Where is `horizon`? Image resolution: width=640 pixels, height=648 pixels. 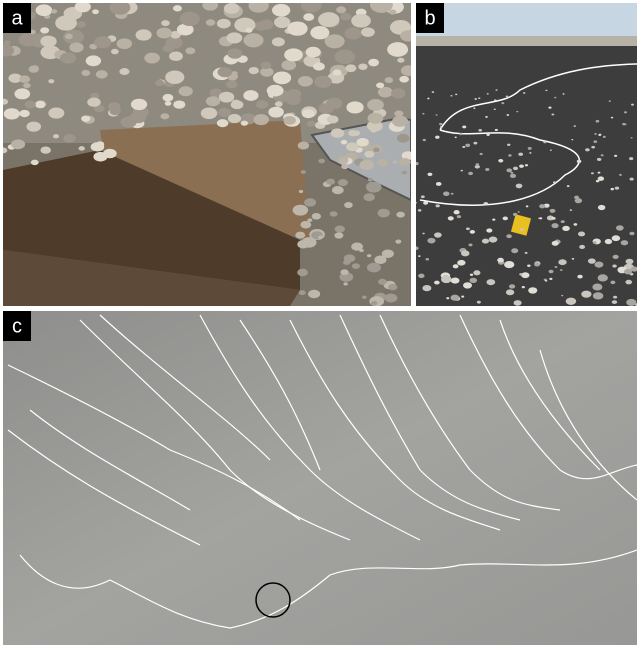 horizon is located at coordinates (526, 41).